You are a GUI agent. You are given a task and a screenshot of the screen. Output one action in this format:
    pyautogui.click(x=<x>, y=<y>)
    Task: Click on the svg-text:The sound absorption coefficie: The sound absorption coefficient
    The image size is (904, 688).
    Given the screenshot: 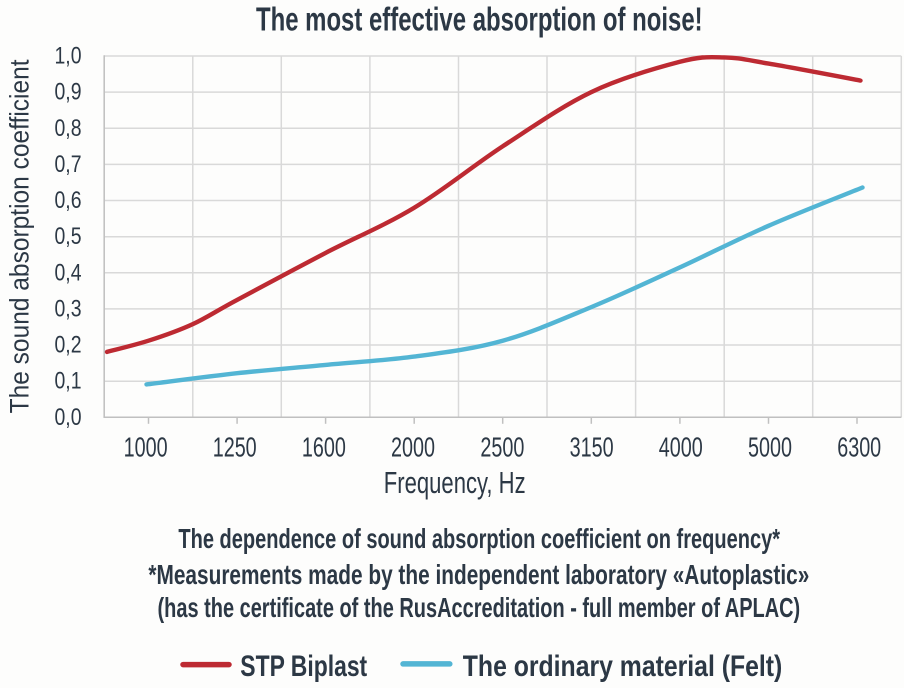 What is the action you would take?
    pyautogui.click(x=19, y=236)
    